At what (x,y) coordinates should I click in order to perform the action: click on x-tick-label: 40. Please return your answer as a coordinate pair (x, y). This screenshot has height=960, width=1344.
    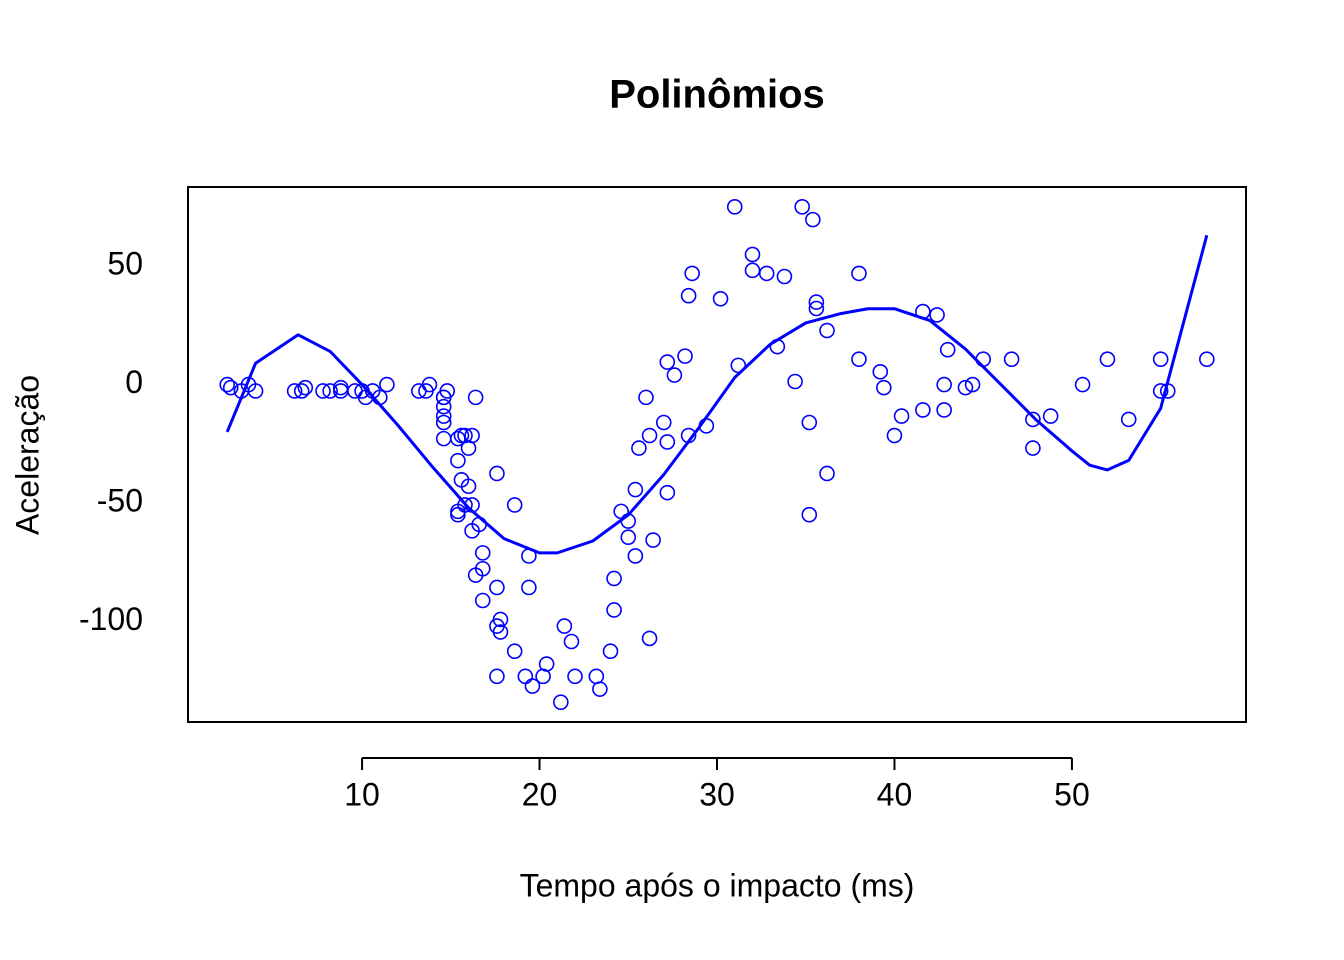
    Looking at the image, I should click on (895, 794).